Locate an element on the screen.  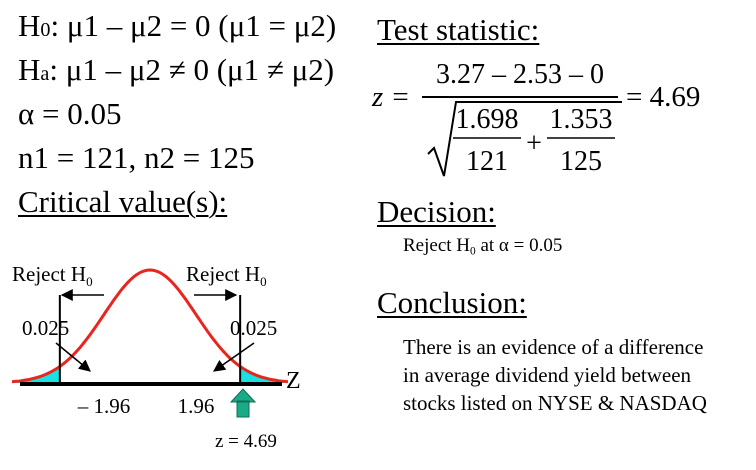
tail-pointer-right is located at coordinates (234, 357).